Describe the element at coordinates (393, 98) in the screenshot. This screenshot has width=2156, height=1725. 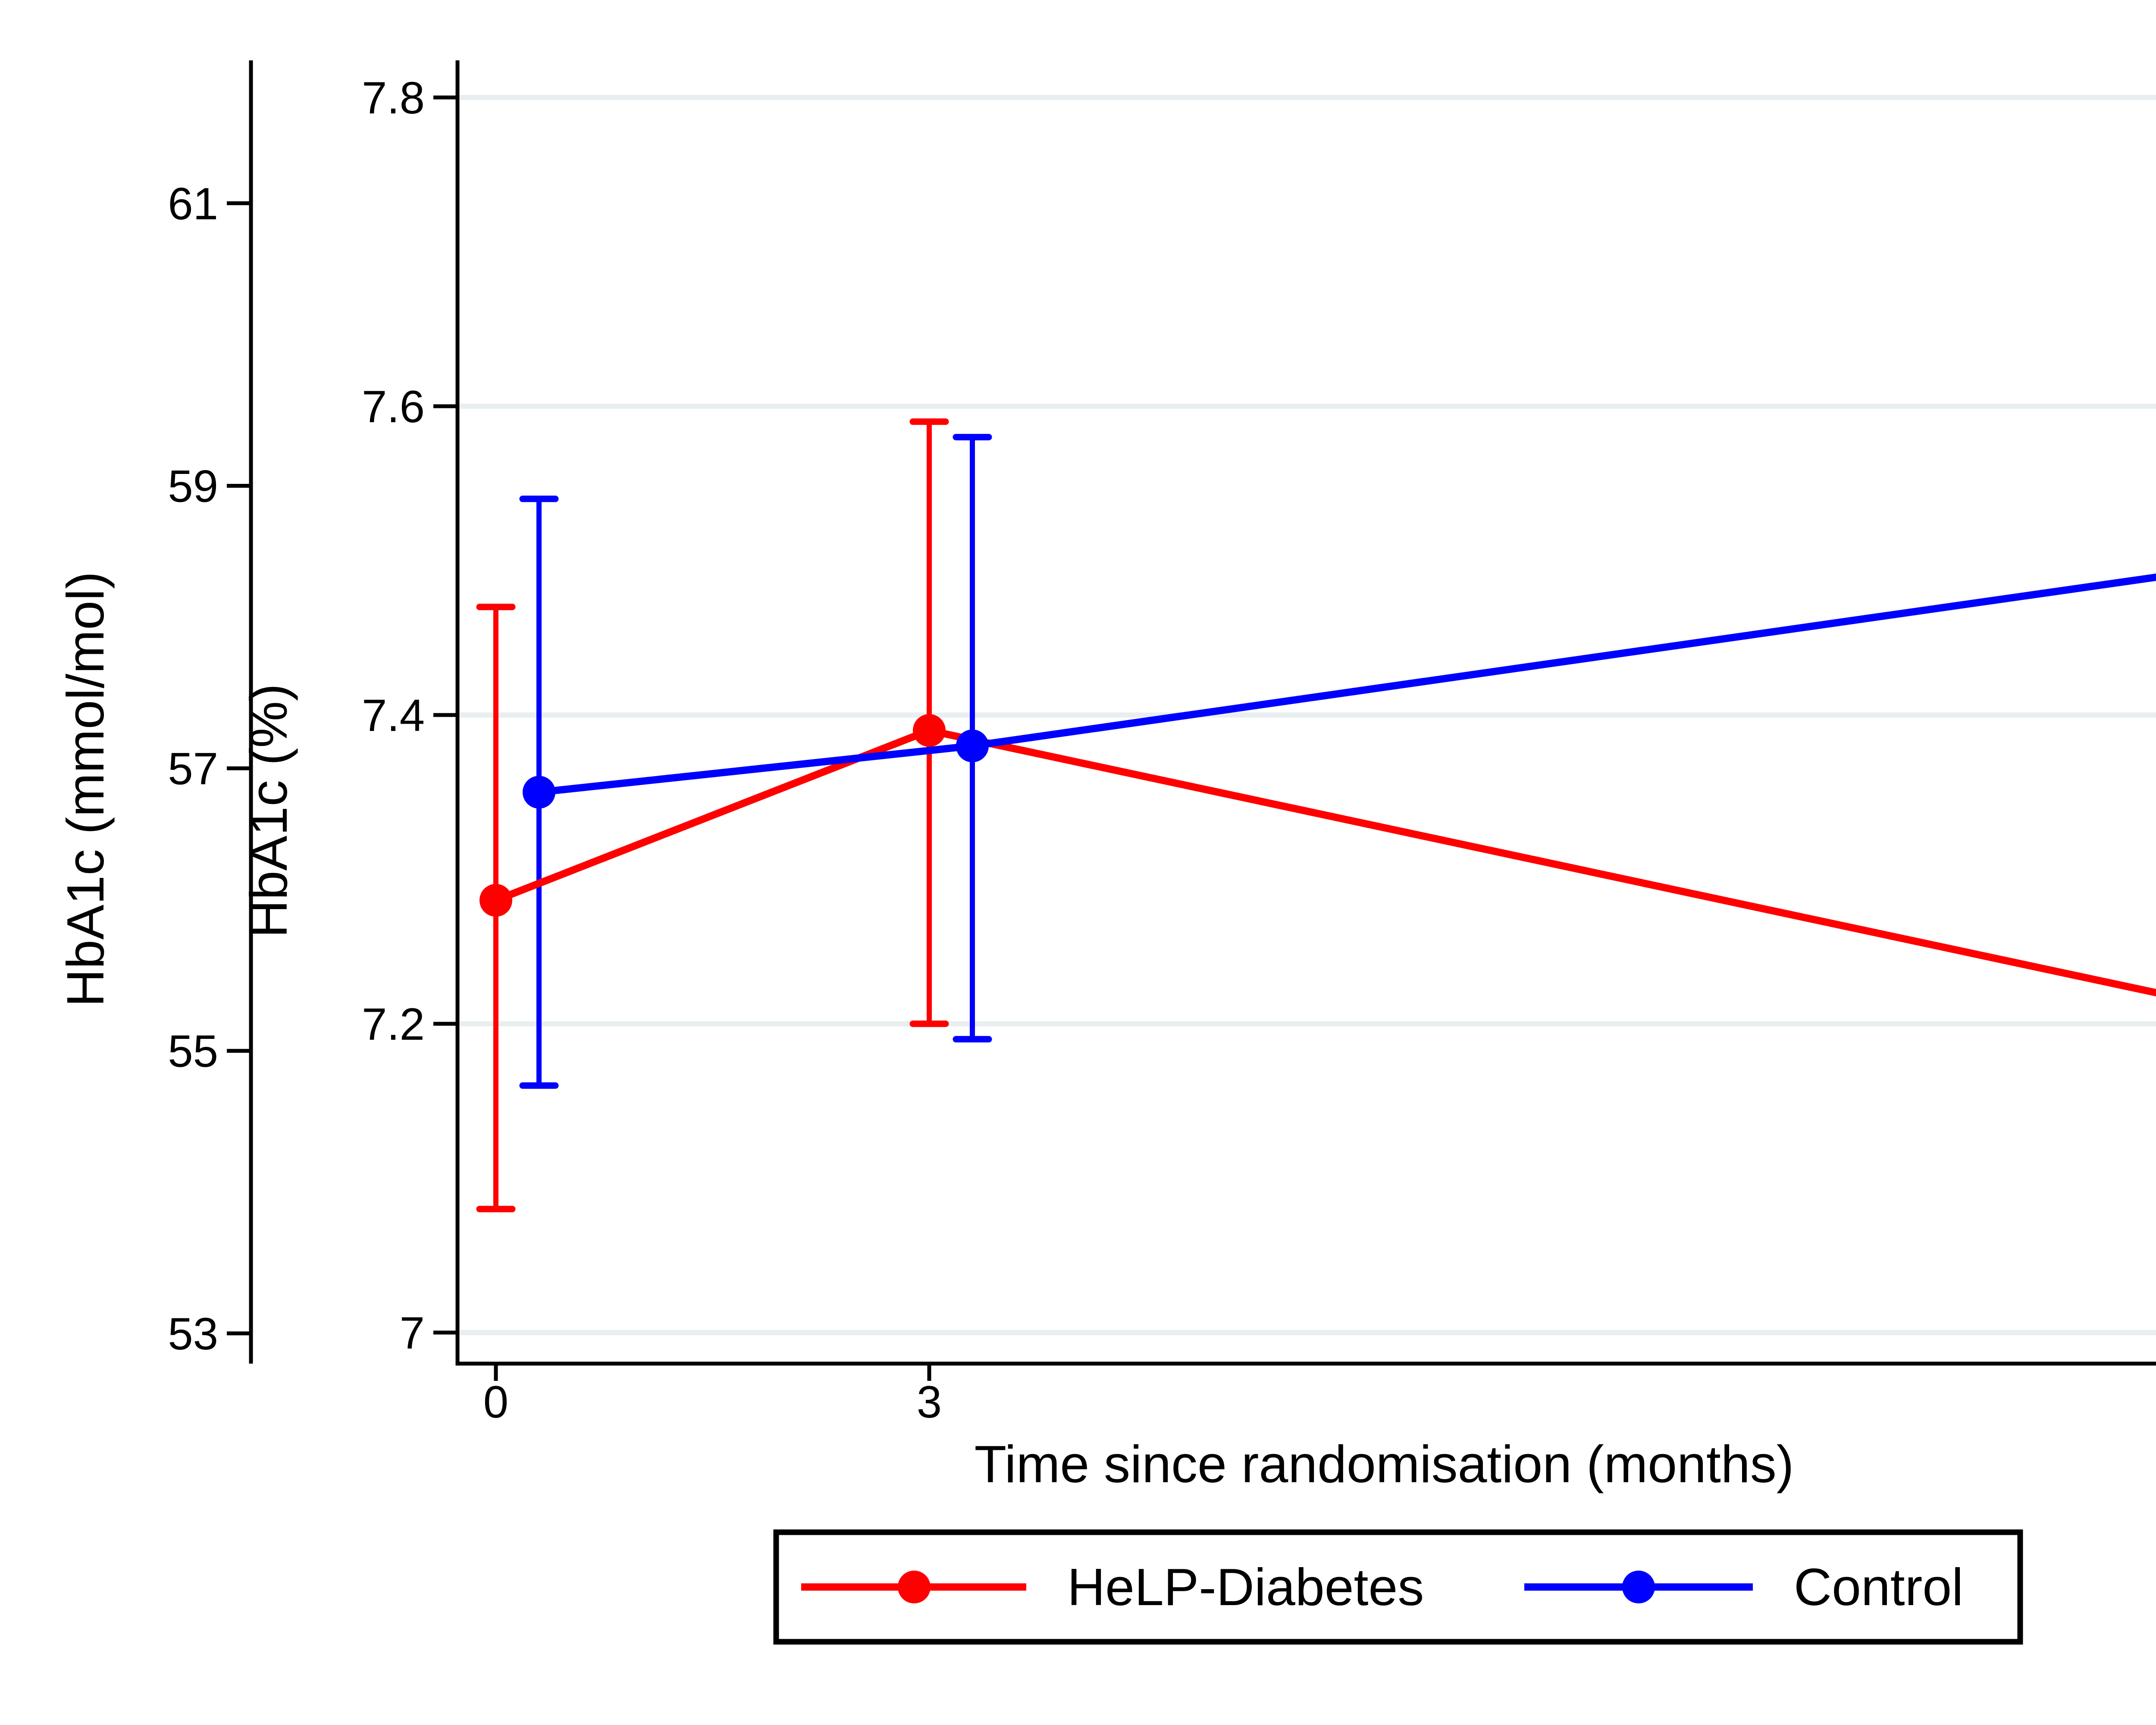
I see `y-tick-label-pct: 7.8` at that location.